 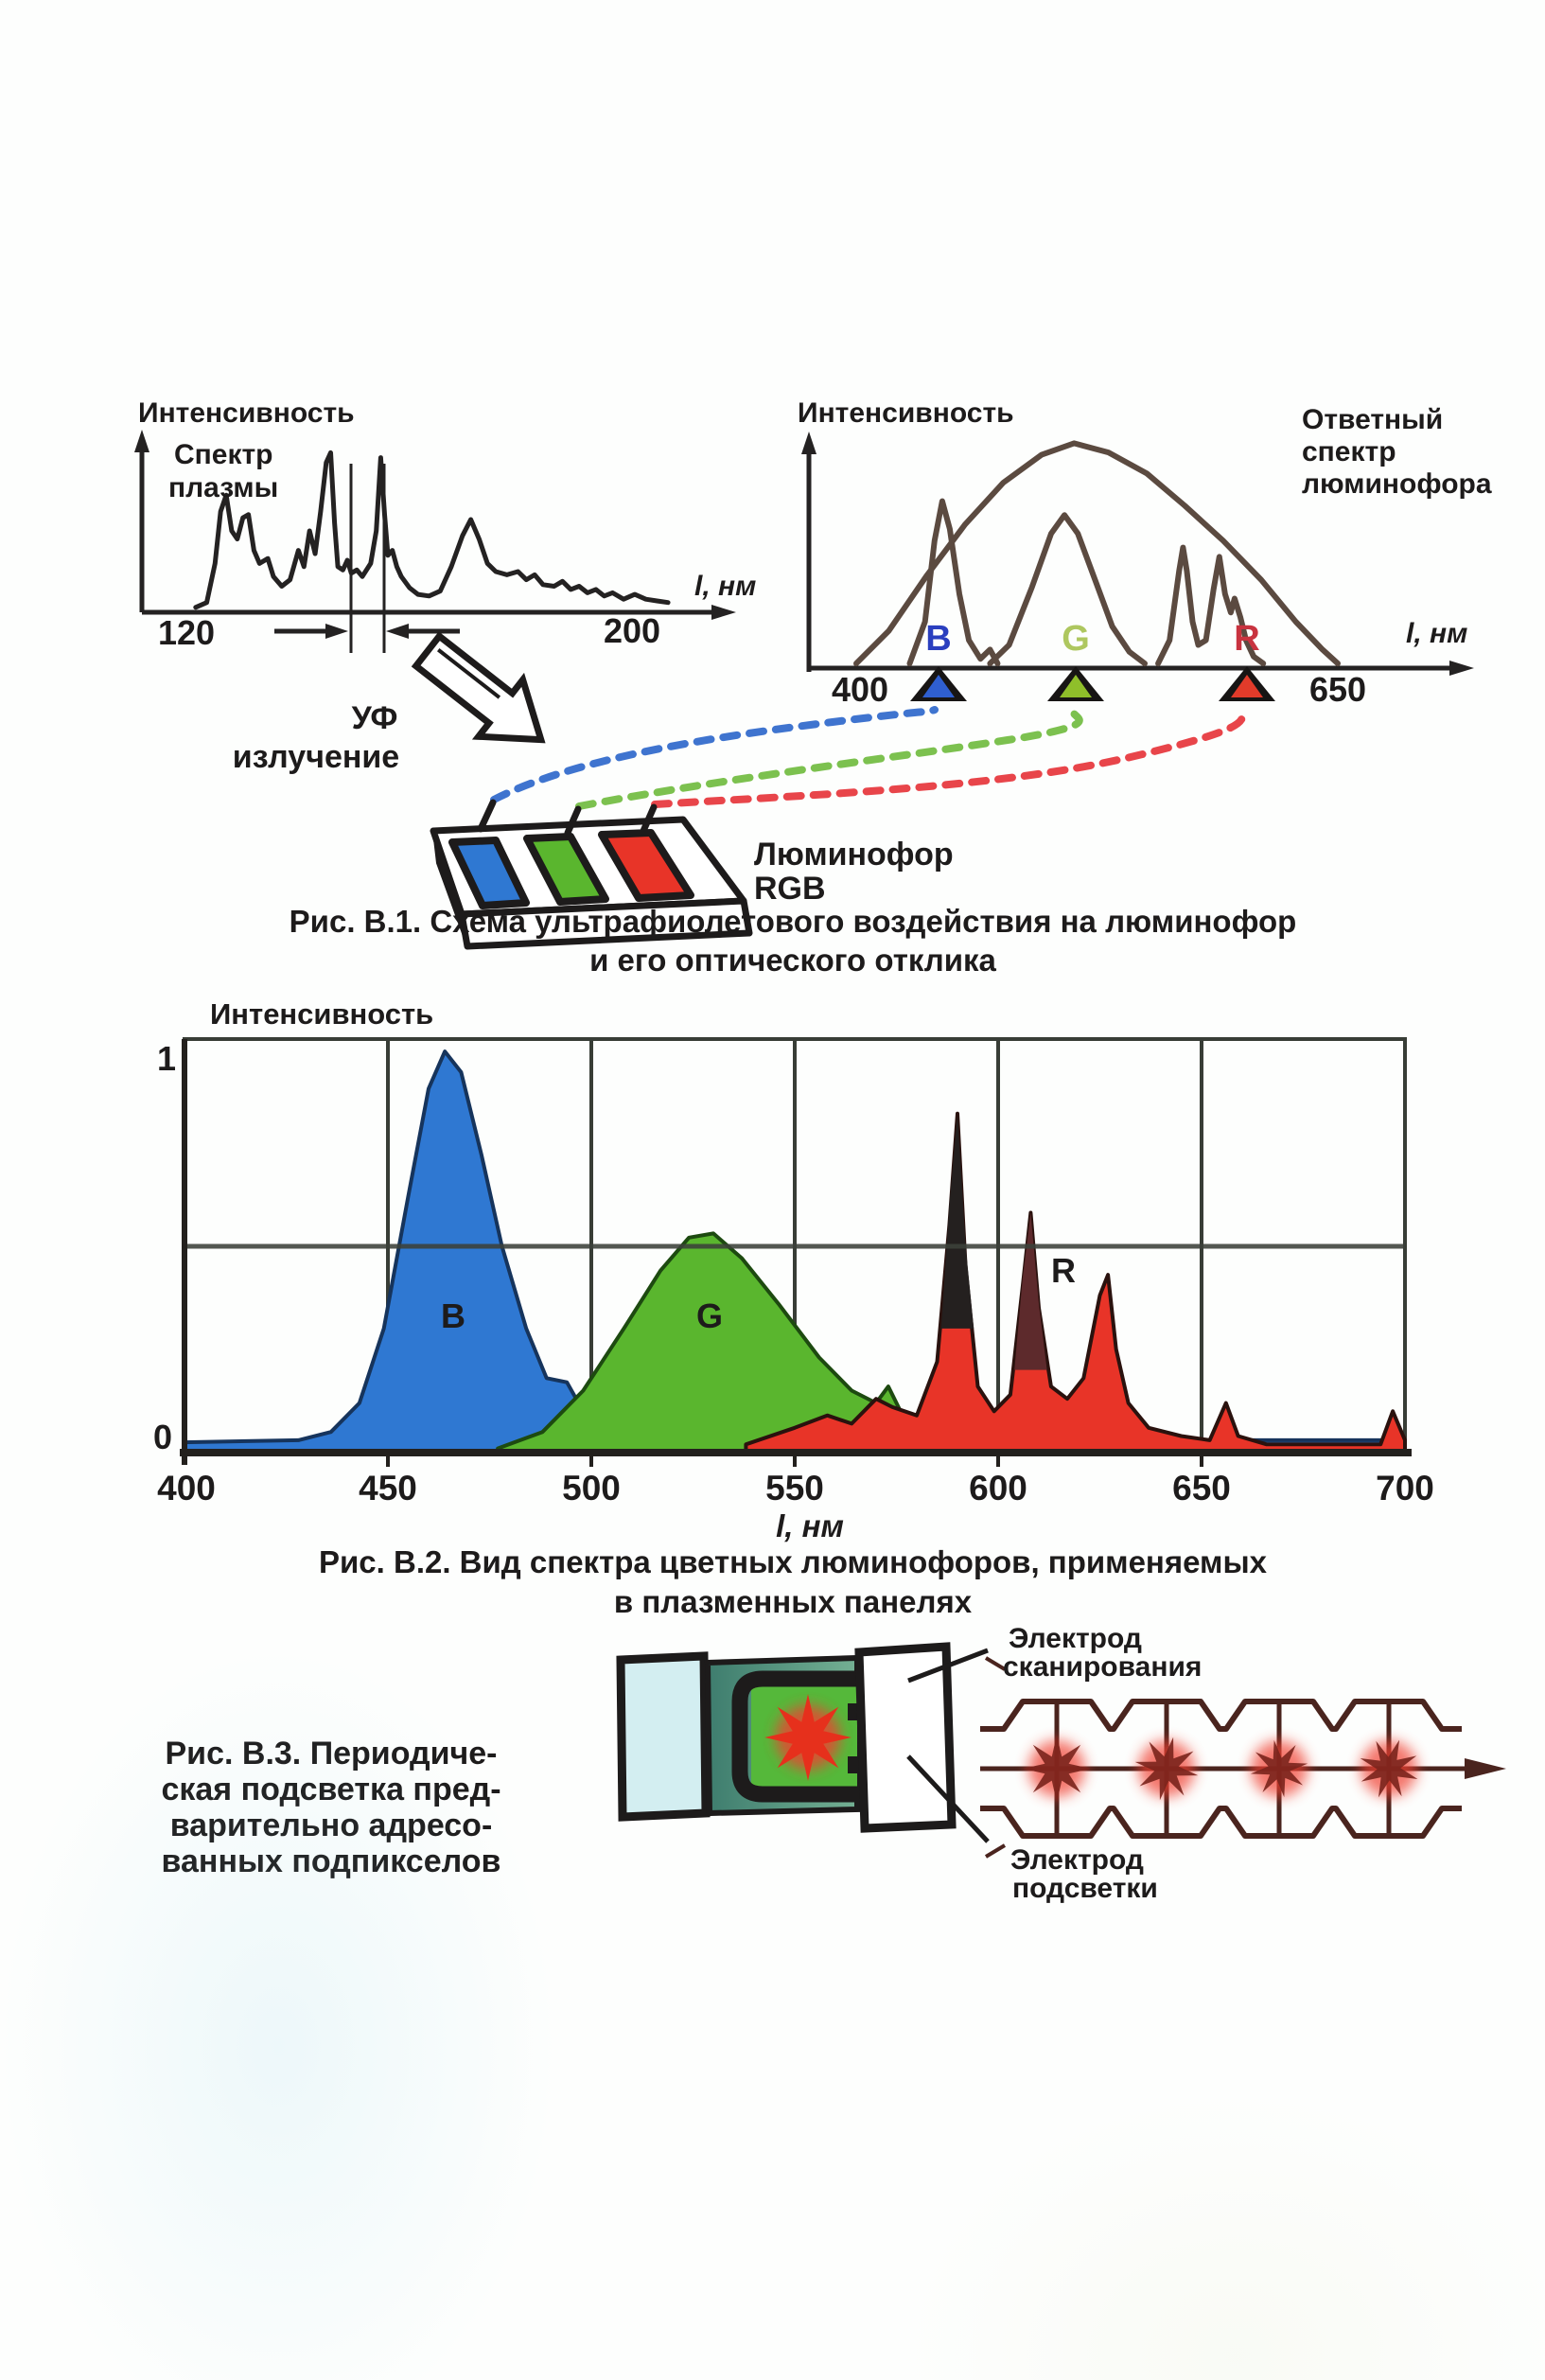 I want to click on rgb-axis-markers, so click(x=1092, y=683).